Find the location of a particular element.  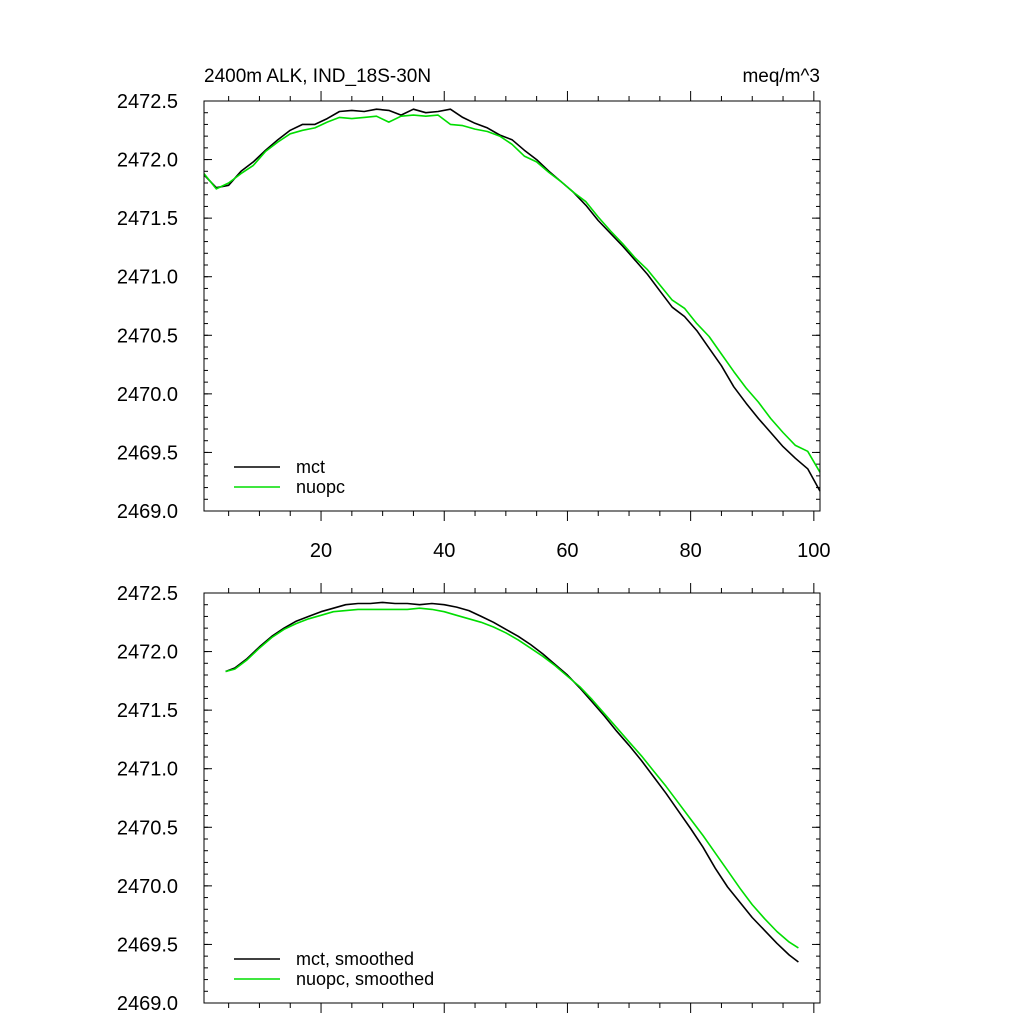

top-ytick-label: 2471.5 is located at coordinates (147, 219).